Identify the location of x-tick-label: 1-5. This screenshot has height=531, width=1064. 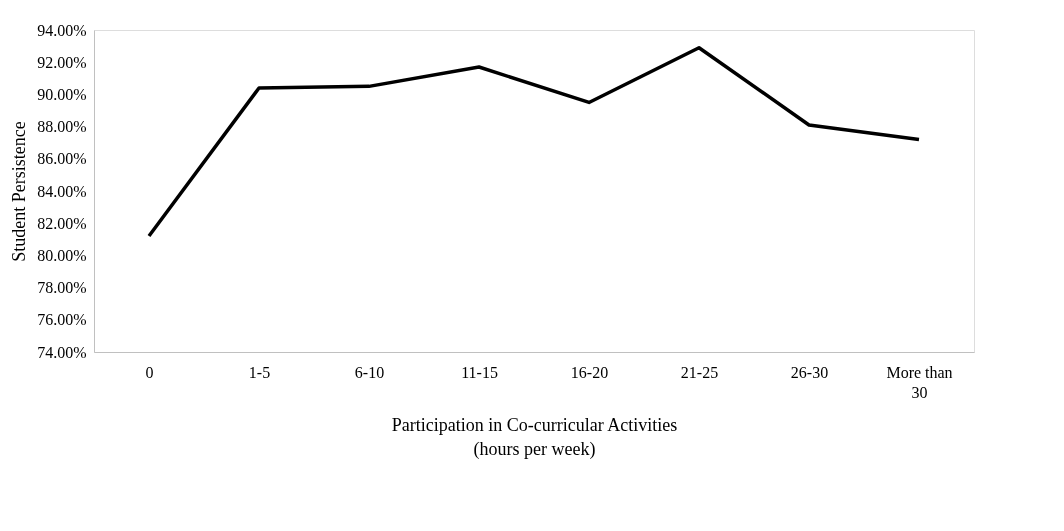
(259, 372).